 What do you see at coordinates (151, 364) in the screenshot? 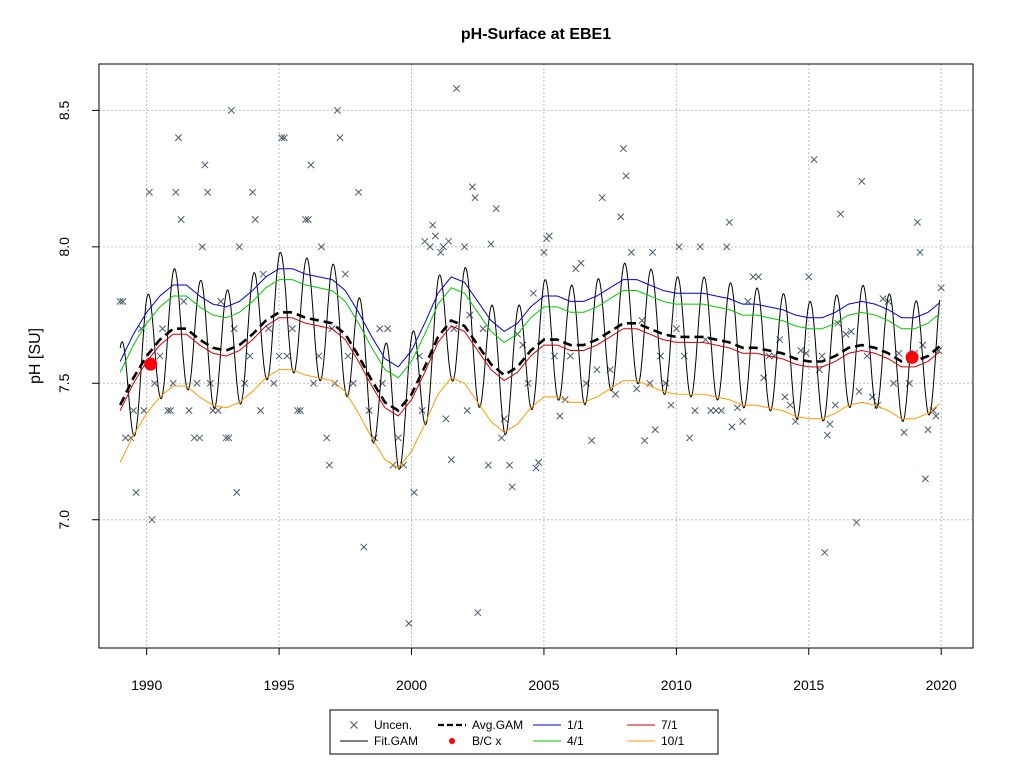
I see `bc-point` at bounding box center [151, 364].